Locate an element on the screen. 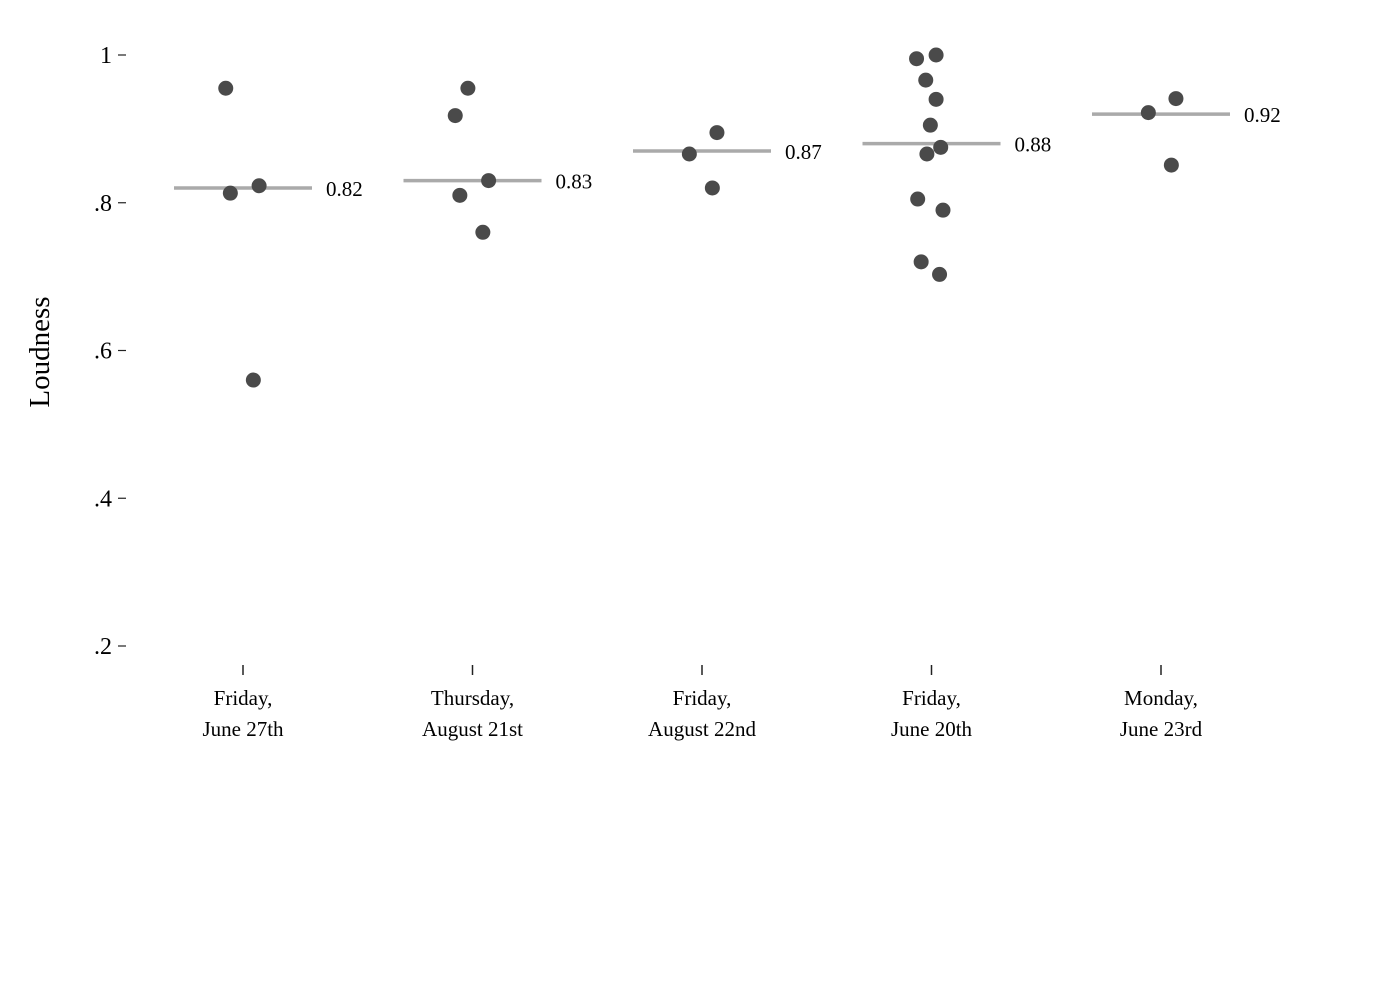 The height and width of the screenshot is (1000, 1400). y-axis-title: Loudness is located at coordinates (40, 351).